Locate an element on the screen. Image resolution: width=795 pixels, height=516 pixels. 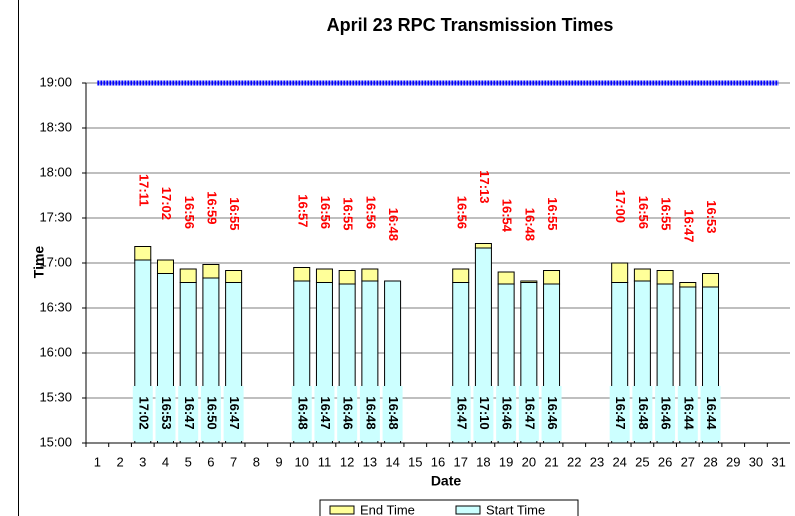
x-tick-label: 6 is located at coordinates (210, 461).